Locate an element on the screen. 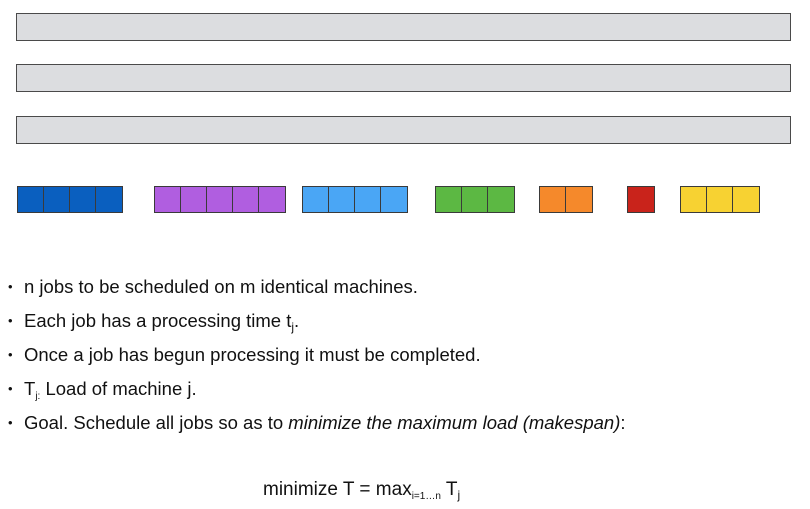  bullet-load: Tj: Load of machine j. is located at coordinates (317, 389).